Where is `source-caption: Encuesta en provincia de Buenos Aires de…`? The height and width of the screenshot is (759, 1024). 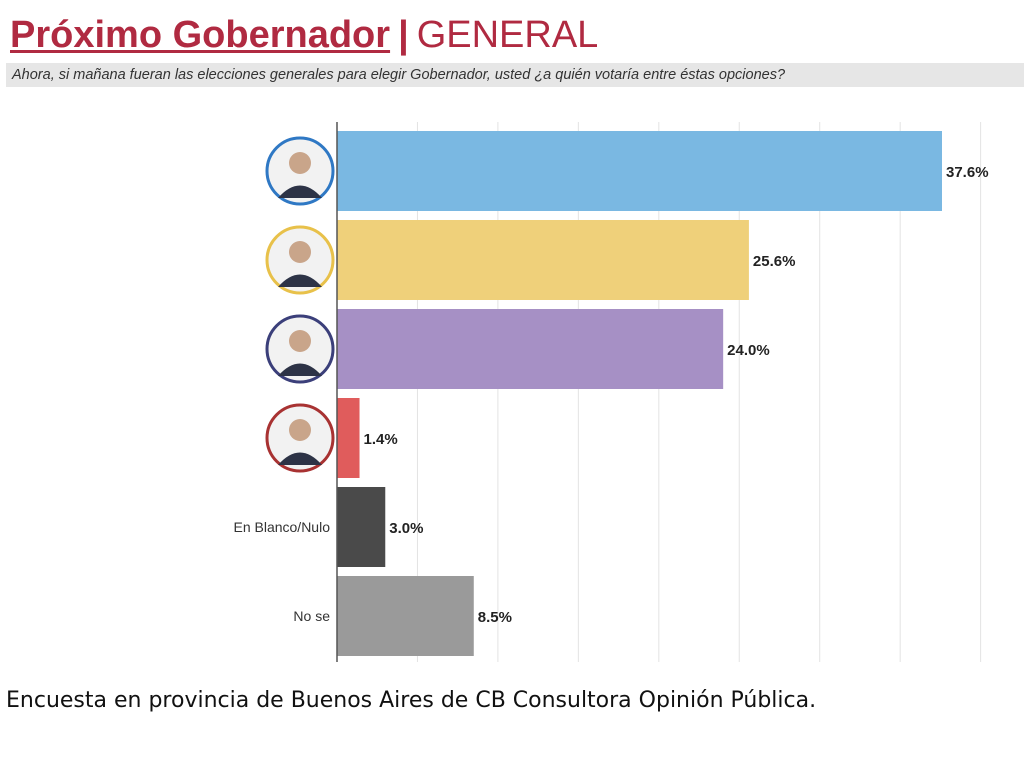 source-caption: Encuesta en provincia de Buenos Aires de… is located at coordinates (411, 700).